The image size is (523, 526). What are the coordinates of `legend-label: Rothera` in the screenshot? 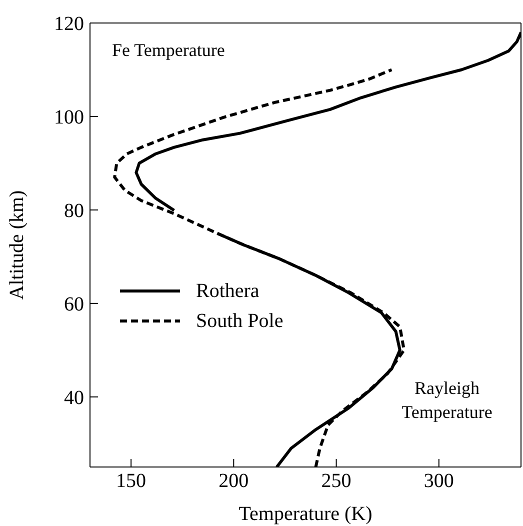 It's located at (228, 291).